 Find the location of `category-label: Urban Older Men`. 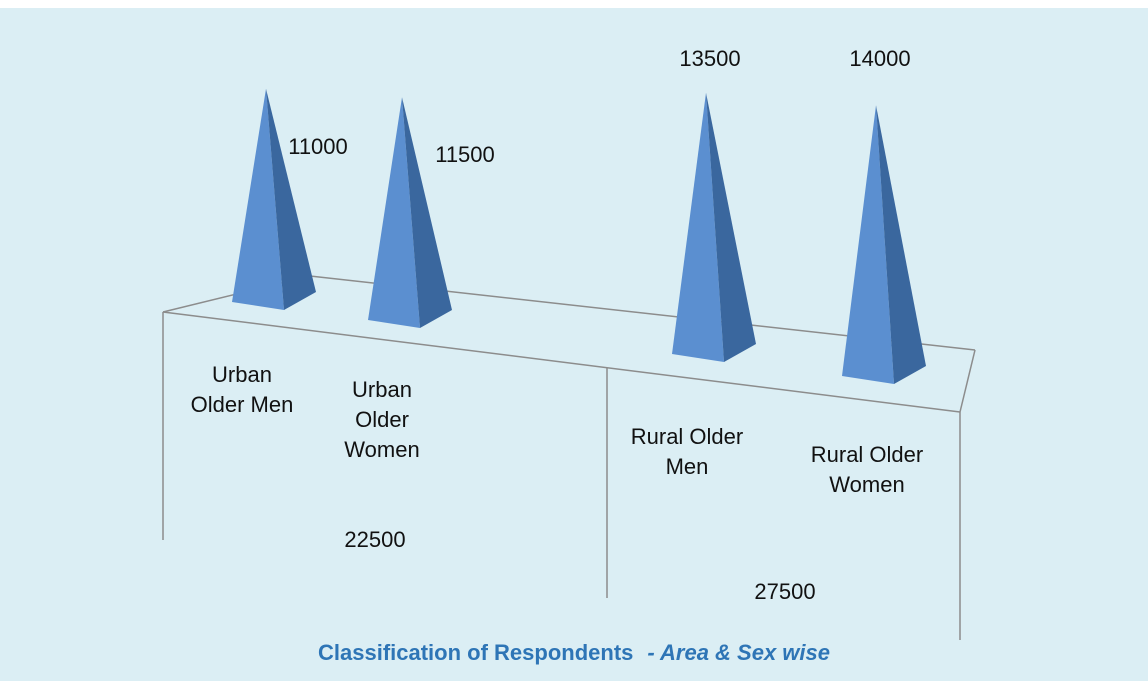

category-label: Urban Older Men is located at coordinates (242, 389).